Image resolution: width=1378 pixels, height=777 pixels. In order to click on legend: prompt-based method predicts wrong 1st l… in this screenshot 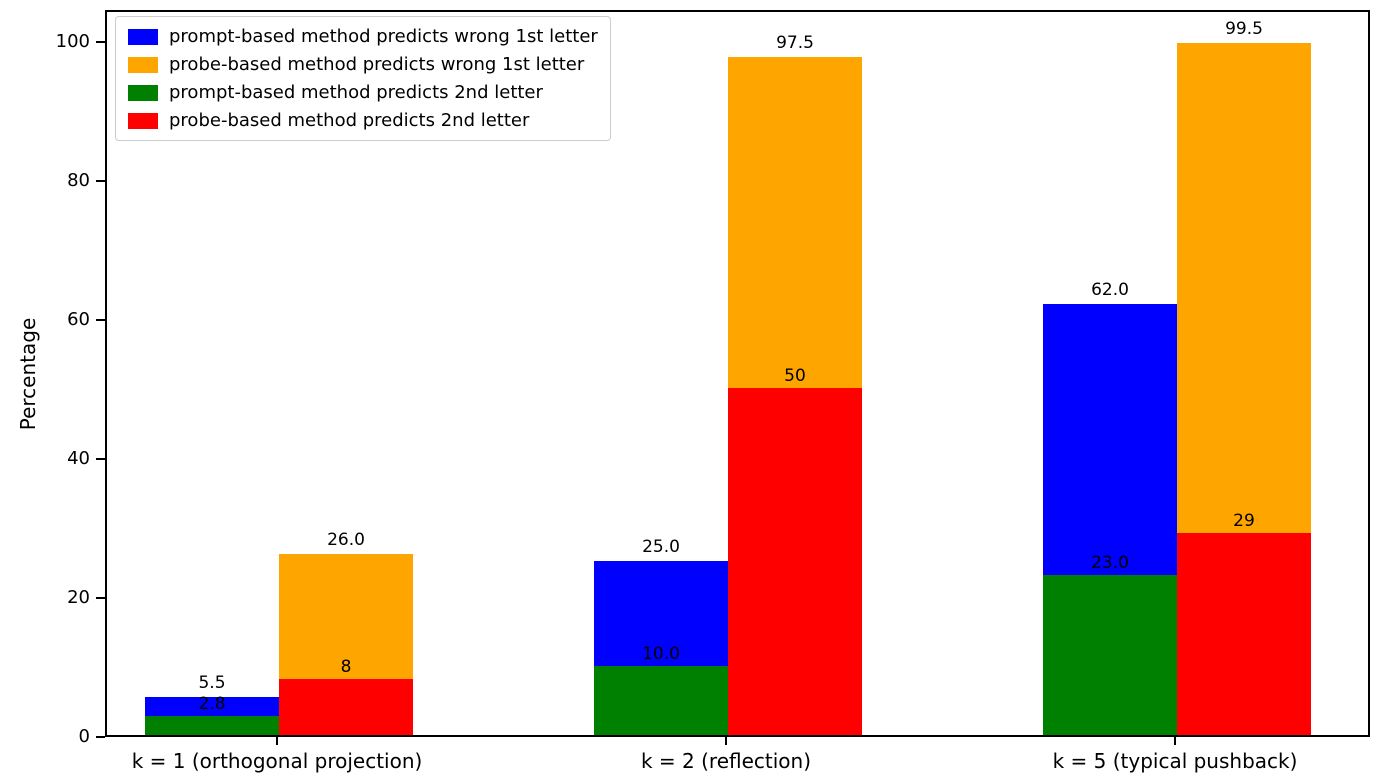, I will do `click(363, 78)`.